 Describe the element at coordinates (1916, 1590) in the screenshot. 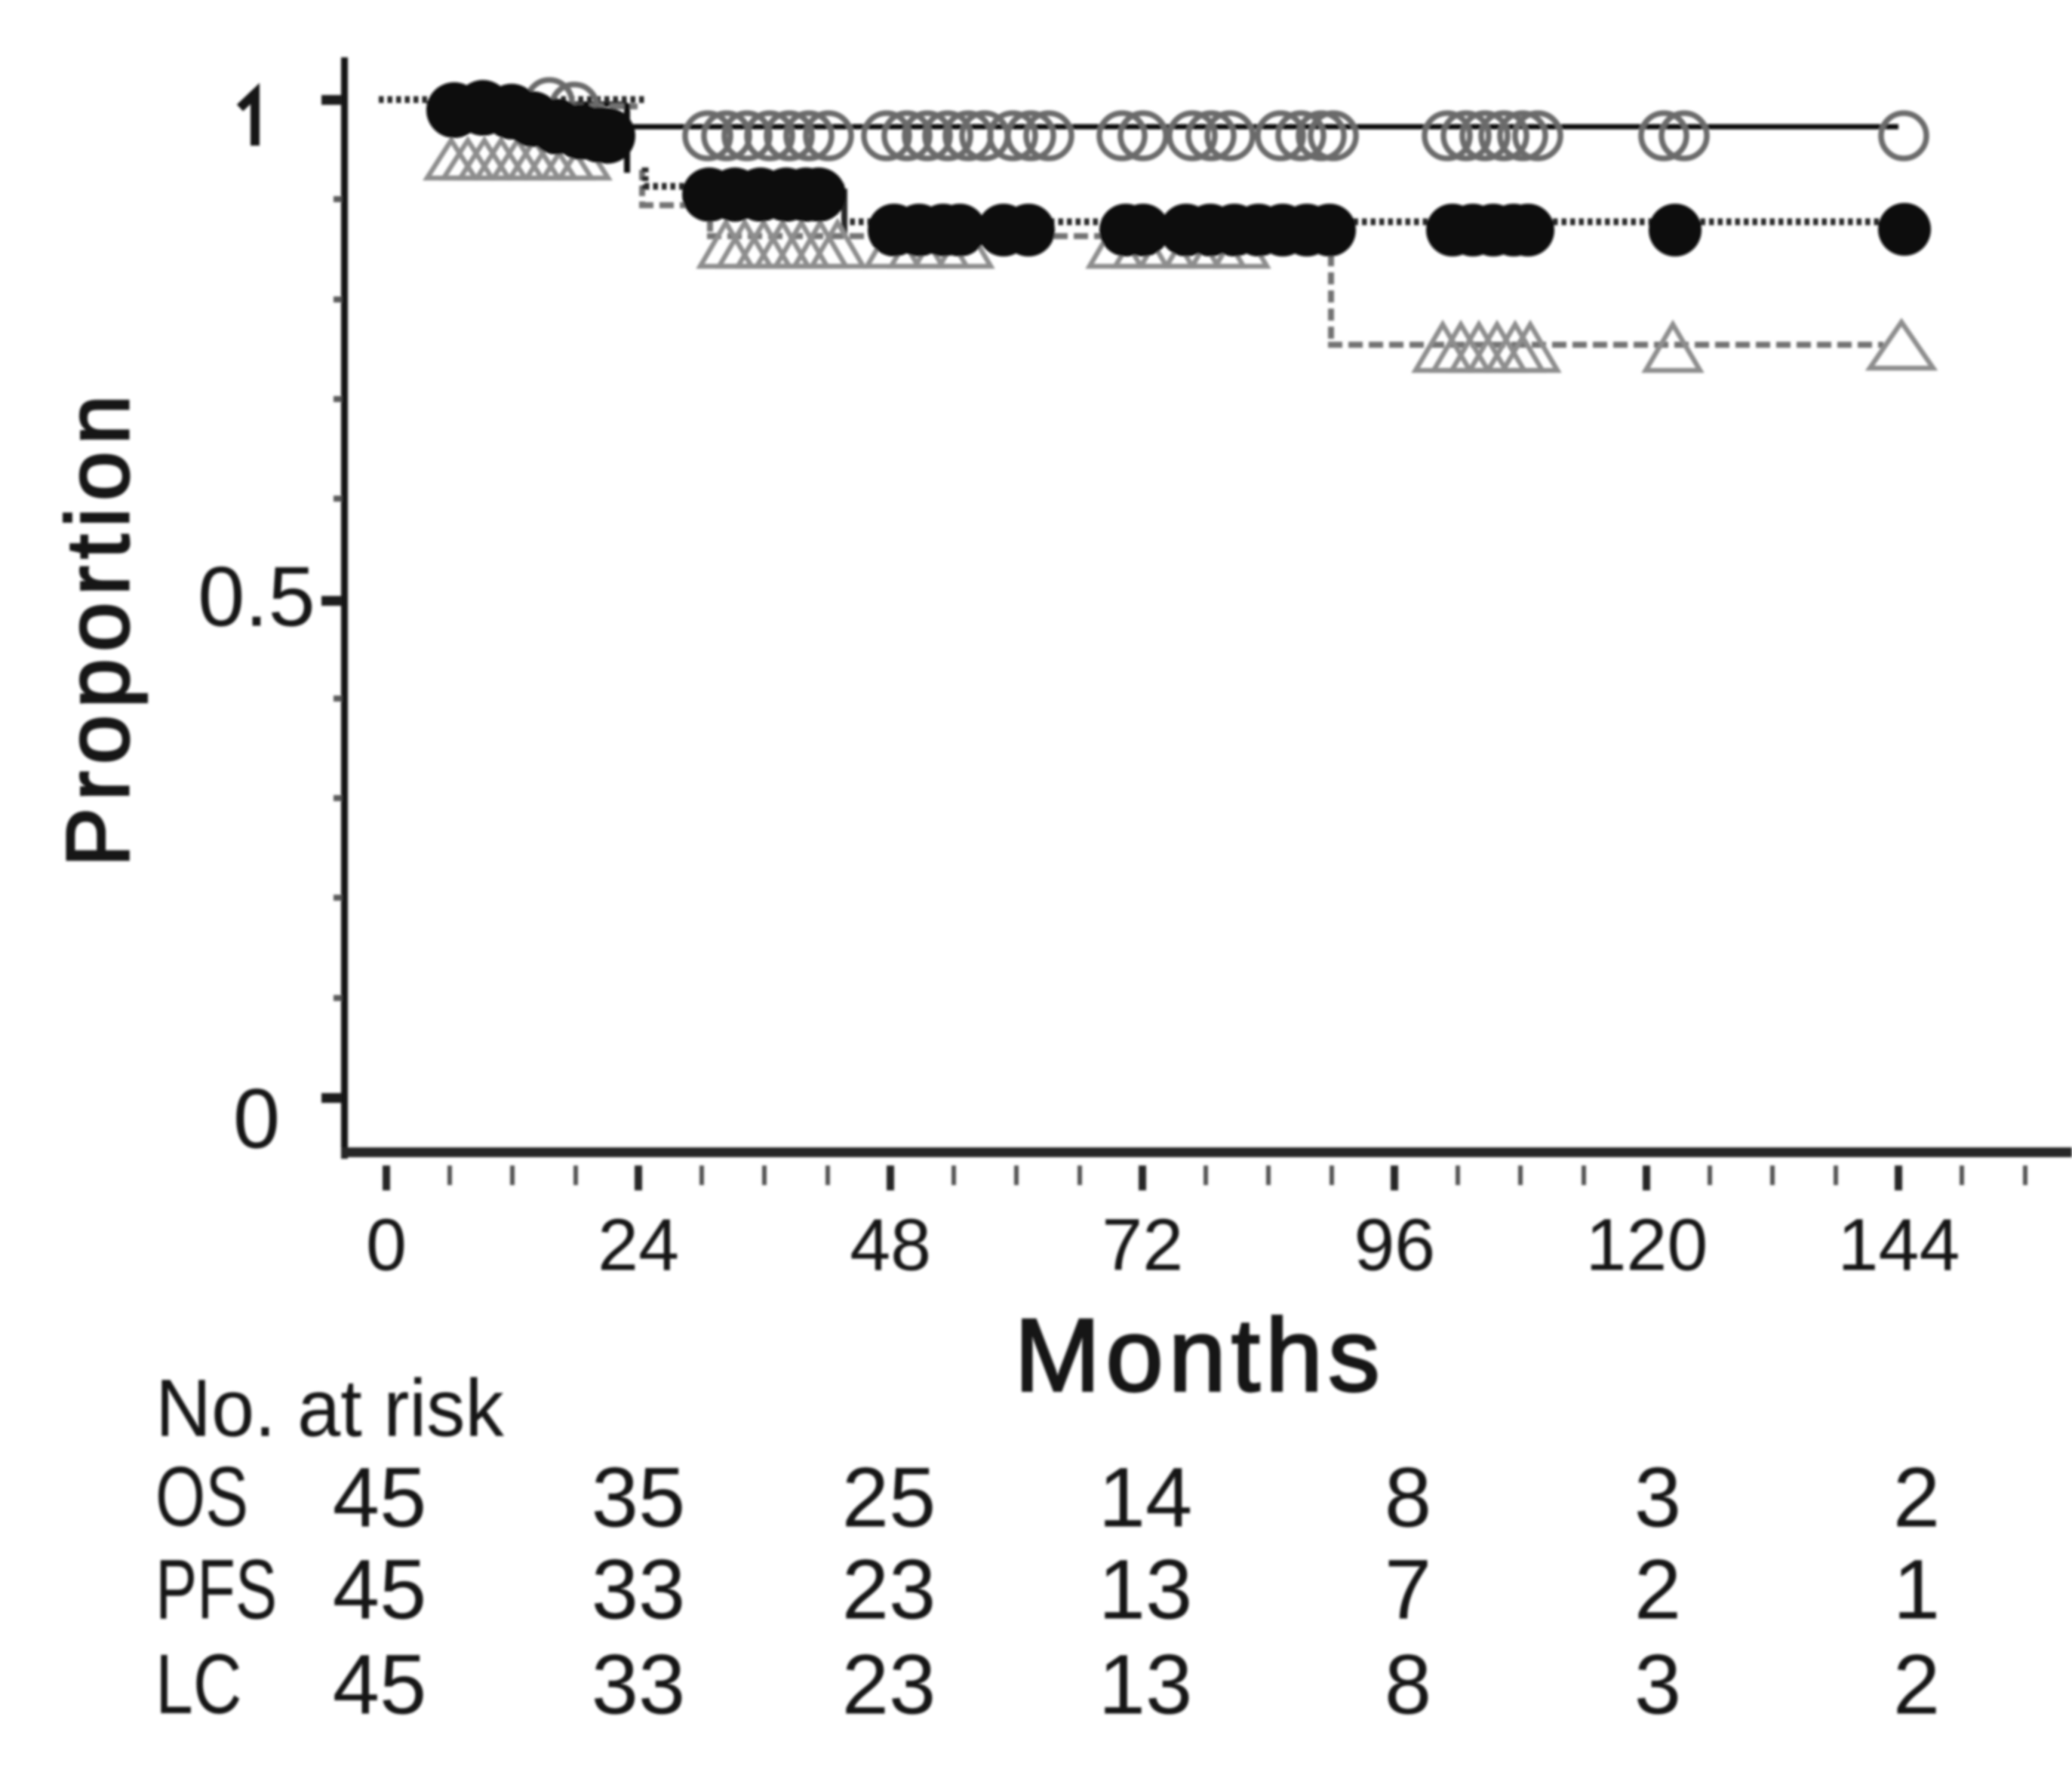

I see `svg-text: 1` at that location.